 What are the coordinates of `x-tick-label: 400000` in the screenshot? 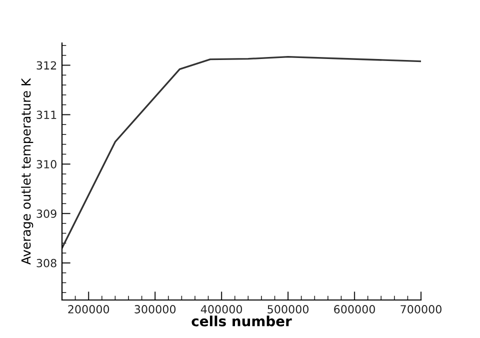 It's located at (221, 309).